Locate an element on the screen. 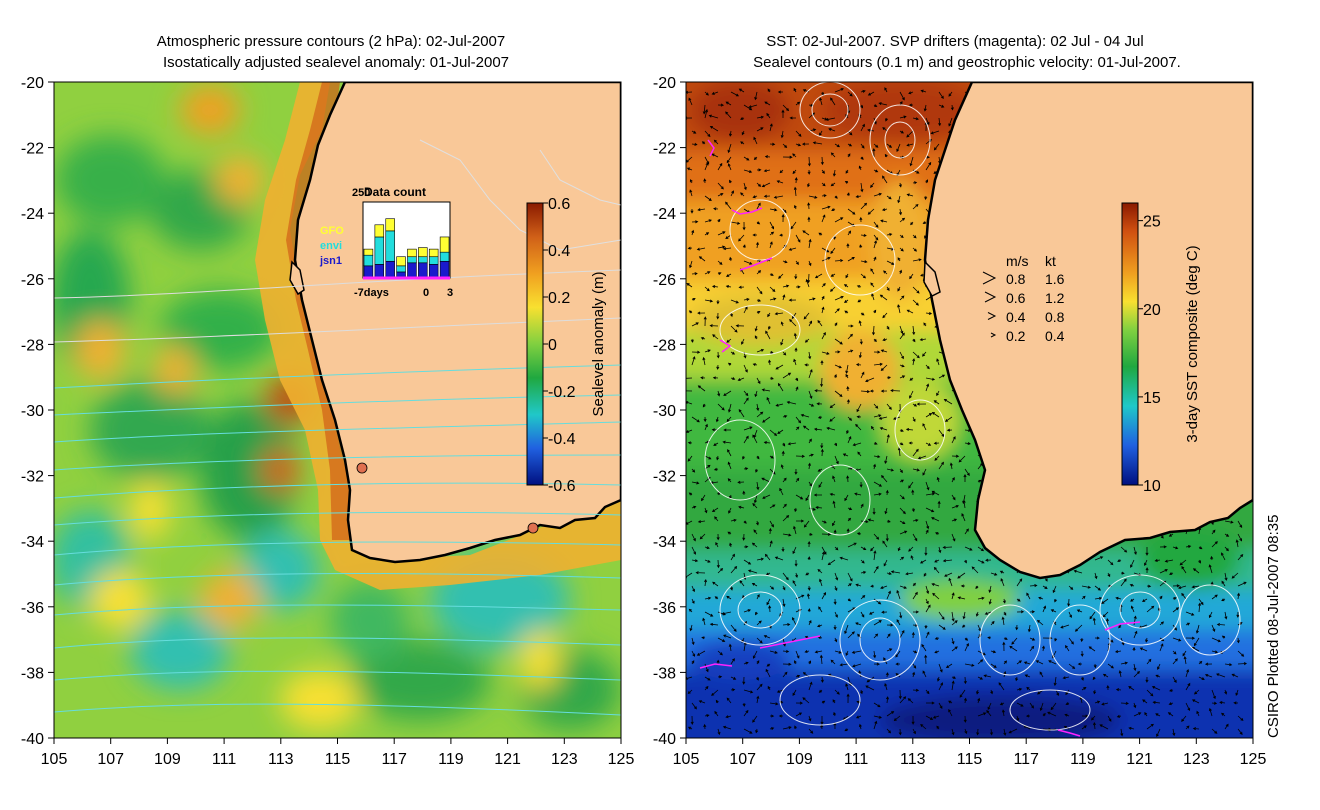 The width and height of the screenshot is (1320, 810). right-x-tick-label: 125 is located at coordinates (1253, 759).